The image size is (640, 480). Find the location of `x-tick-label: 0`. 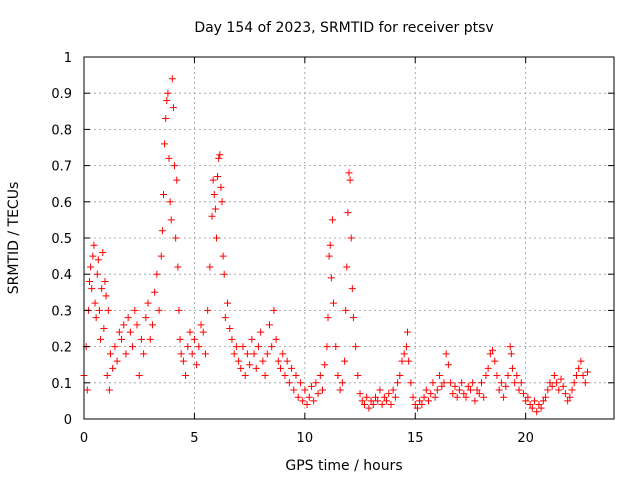

x-tick-label: 0 is located at coordinates (84, 438).